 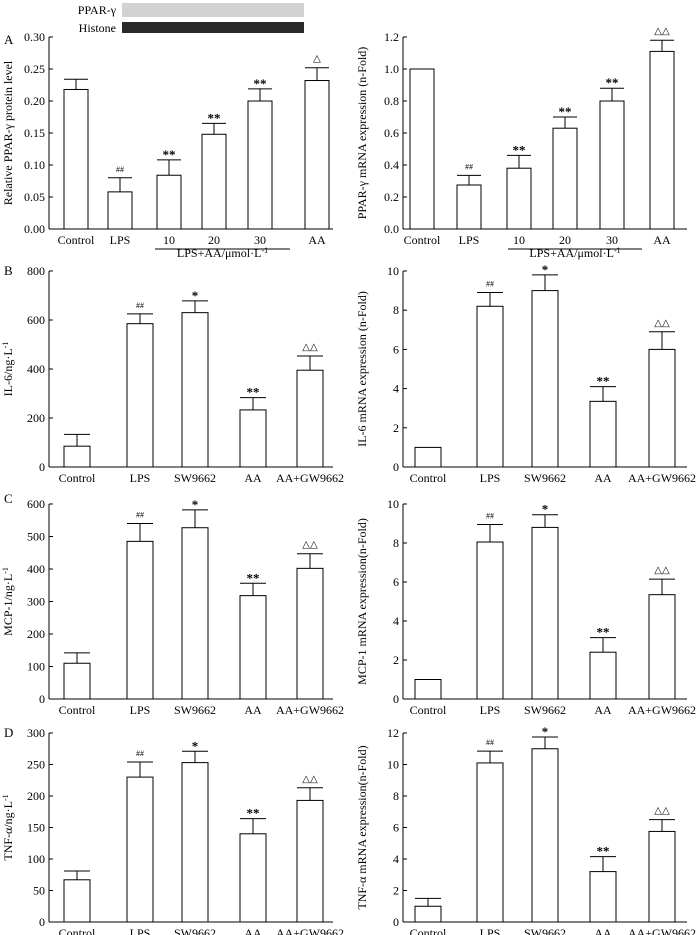 I want to click on y-tick-label: 0.00, so click(x=34, y=229).